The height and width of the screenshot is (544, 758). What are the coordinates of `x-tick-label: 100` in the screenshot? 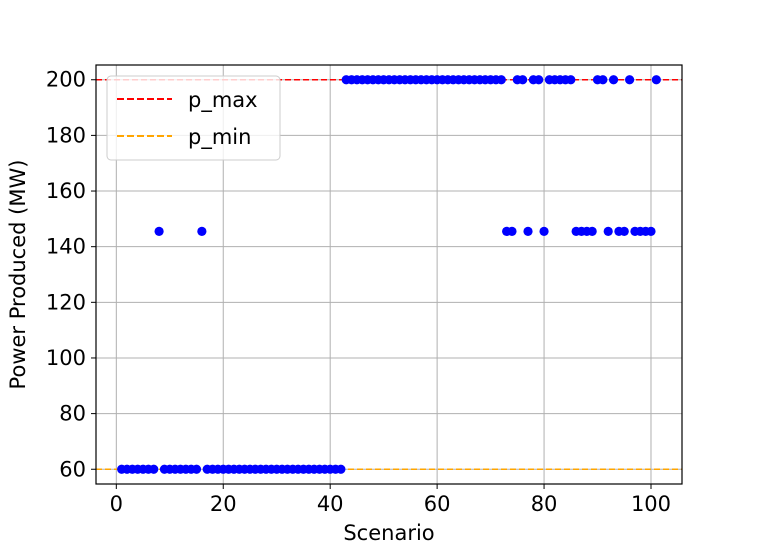 It's located at (651, 504).